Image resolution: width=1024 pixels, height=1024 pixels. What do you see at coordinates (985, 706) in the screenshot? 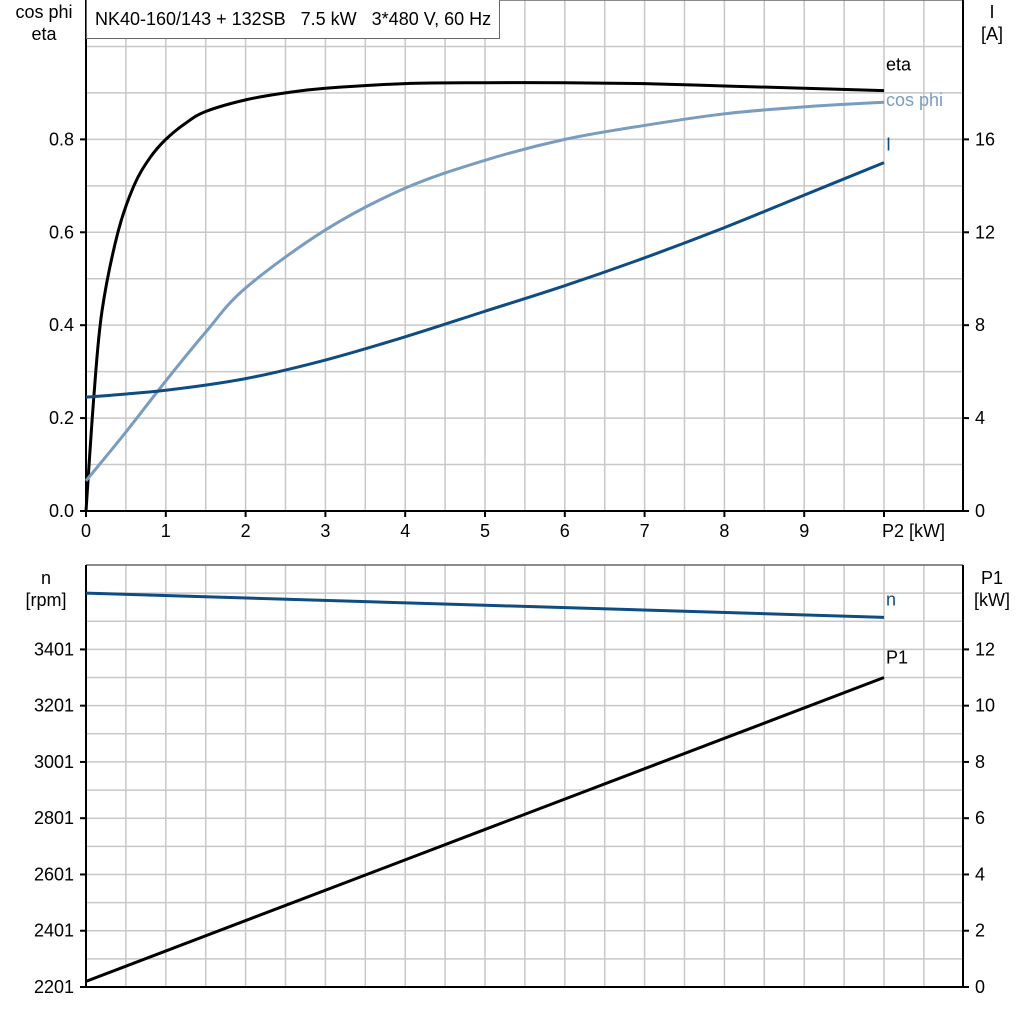
I see `right-tick-label: 10` at bounding box center [985, 706].